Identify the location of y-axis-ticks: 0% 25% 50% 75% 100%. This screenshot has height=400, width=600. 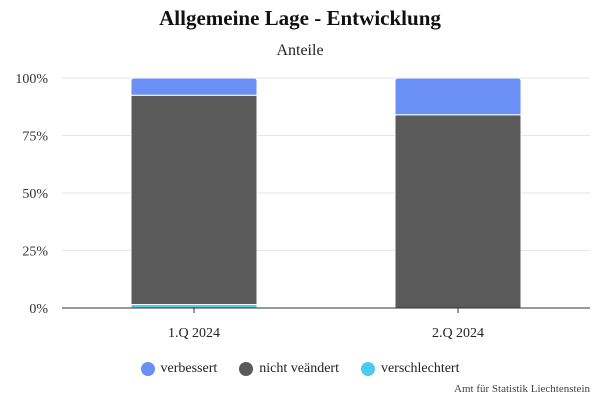
(31, 194).